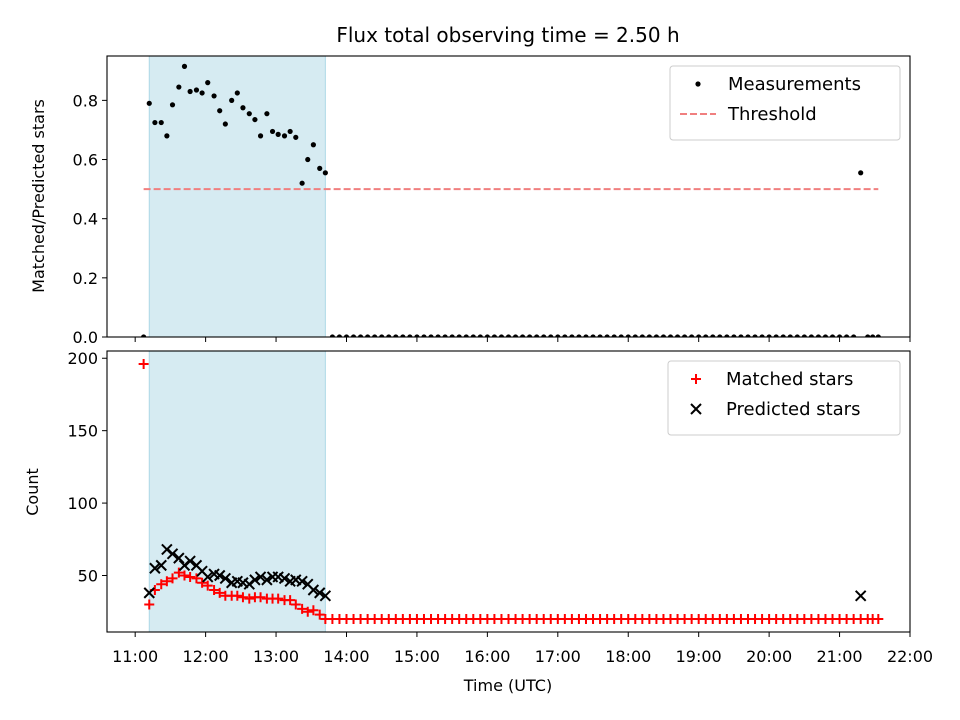 The width and height of the screenshot is (960, 720). What do you see at coordinates (793, 409) in the screenshot?
I see `legend-label: Predicted stars` at bounding box center [793, 409].